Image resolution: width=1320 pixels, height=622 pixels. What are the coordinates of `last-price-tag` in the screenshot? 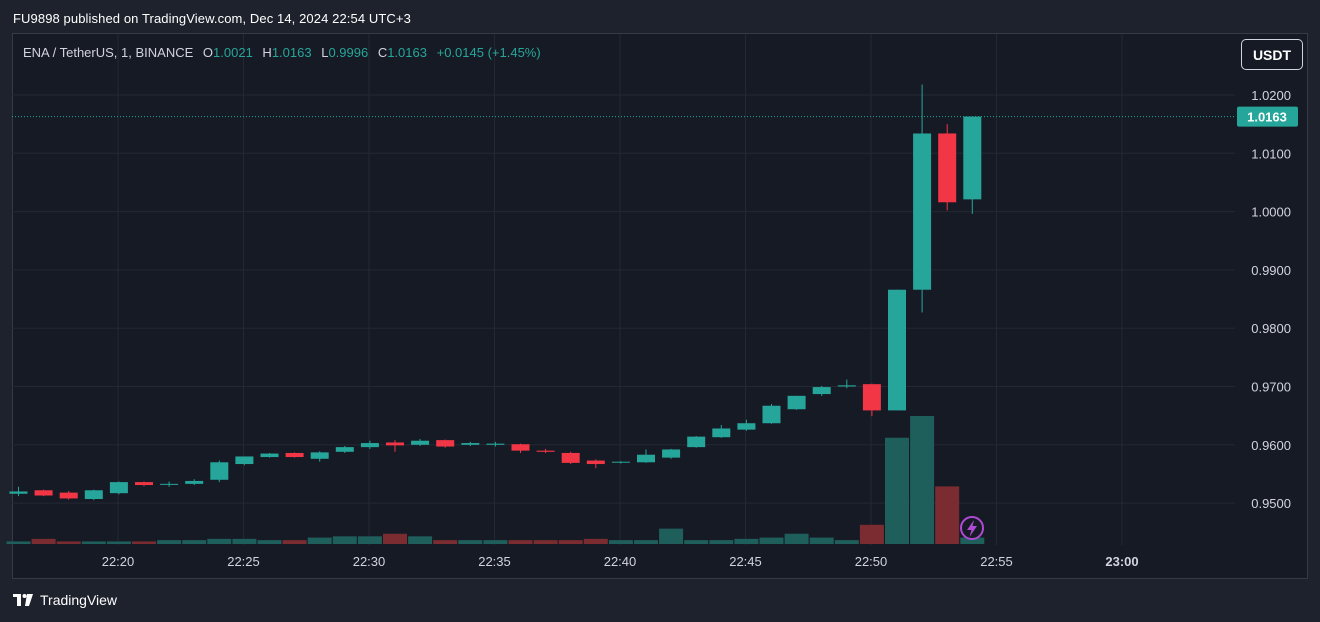 It's located at (1267, 116).